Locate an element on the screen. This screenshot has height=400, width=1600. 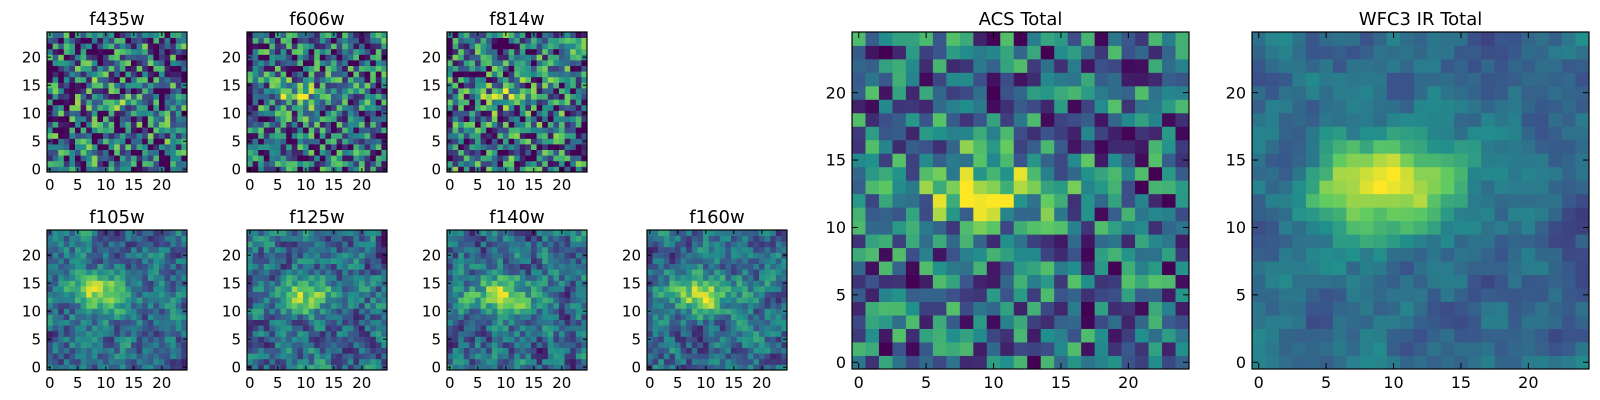
panel-title: f606w is located at coordinates (316, 19).